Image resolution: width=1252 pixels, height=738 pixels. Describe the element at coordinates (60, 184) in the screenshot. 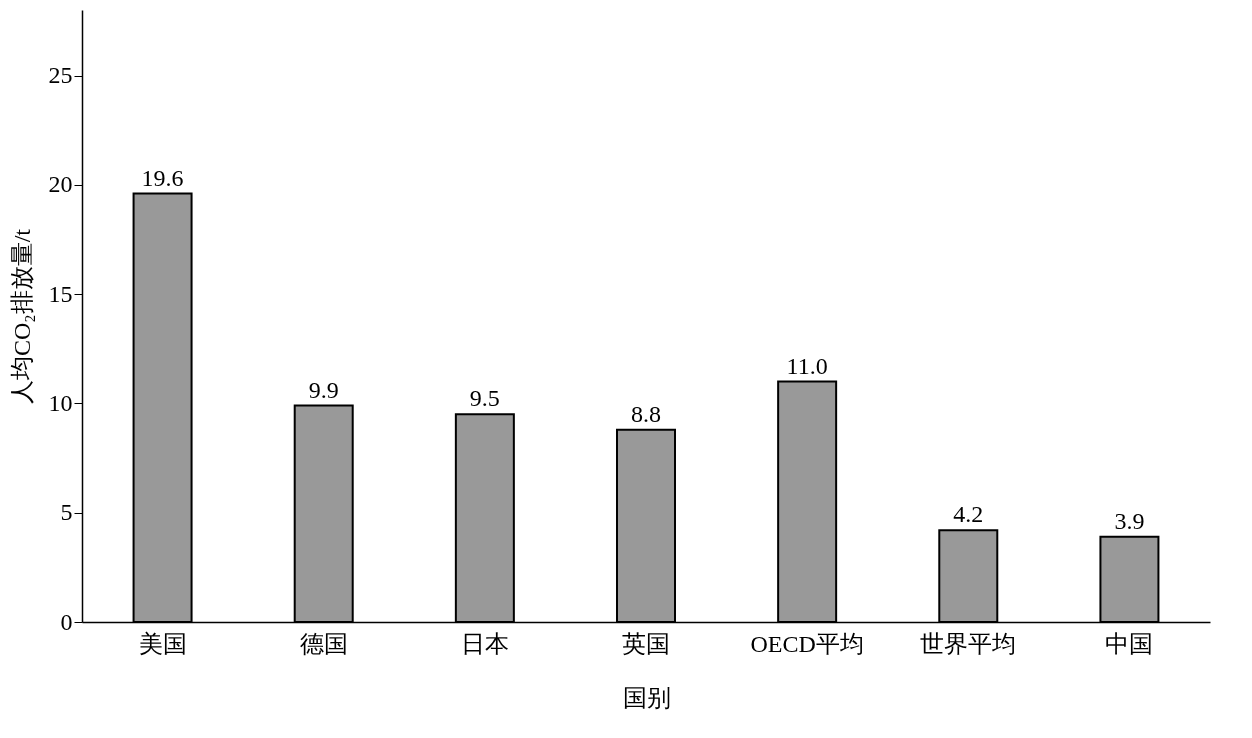

I see `y-tick-label: 20` at that location.